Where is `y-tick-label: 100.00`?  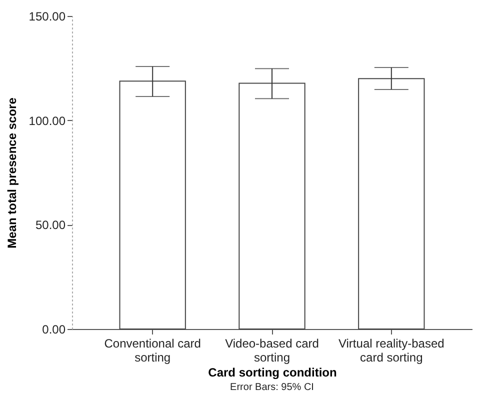
y-tick-label: 100.00 is located at coordinates (47, 121).